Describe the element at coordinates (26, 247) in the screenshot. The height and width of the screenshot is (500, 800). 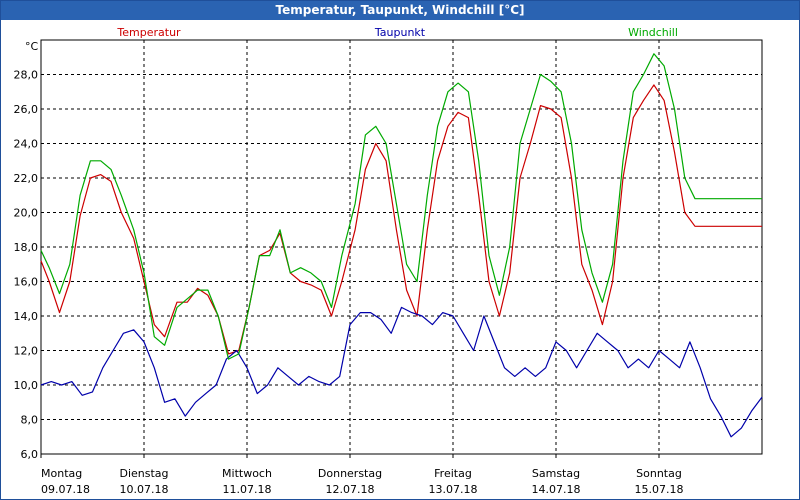
I see `y-tick-label: 18,0` at that location.